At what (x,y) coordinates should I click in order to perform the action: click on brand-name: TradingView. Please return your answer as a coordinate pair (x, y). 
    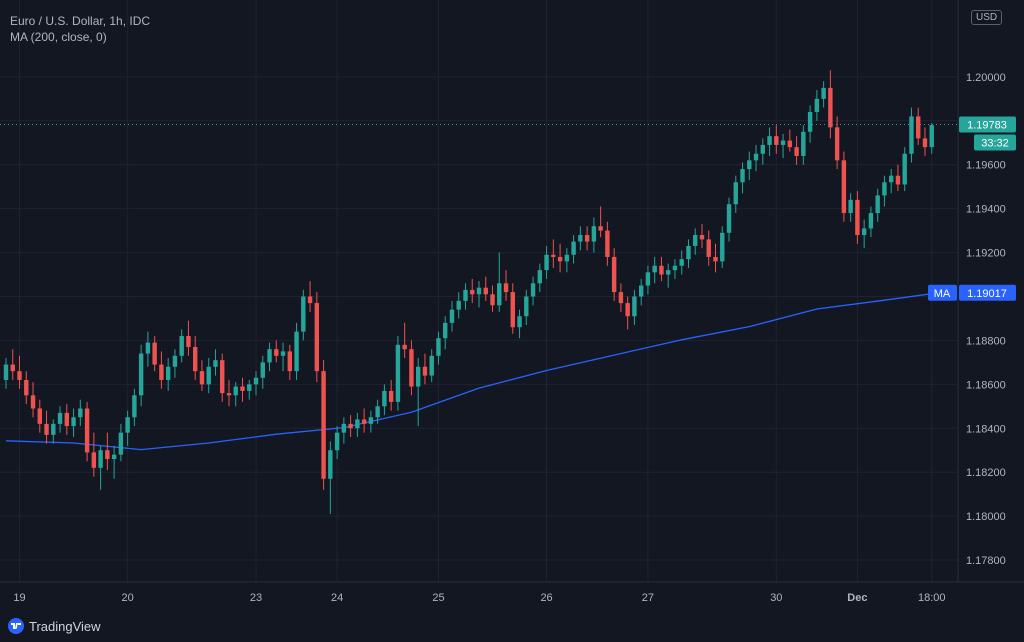
    Looking at the image, I should click on (65, 626).